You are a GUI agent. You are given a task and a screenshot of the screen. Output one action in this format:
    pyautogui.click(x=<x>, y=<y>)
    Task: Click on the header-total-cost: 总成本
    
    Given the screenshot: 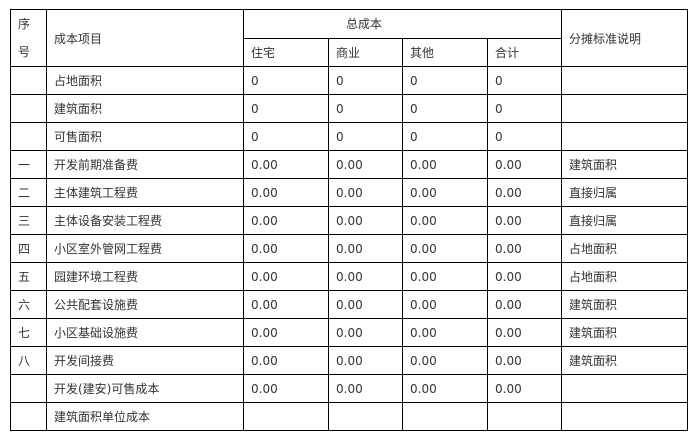 What is the action you would take?
    pyautogui.click(x=402, y=24)
    